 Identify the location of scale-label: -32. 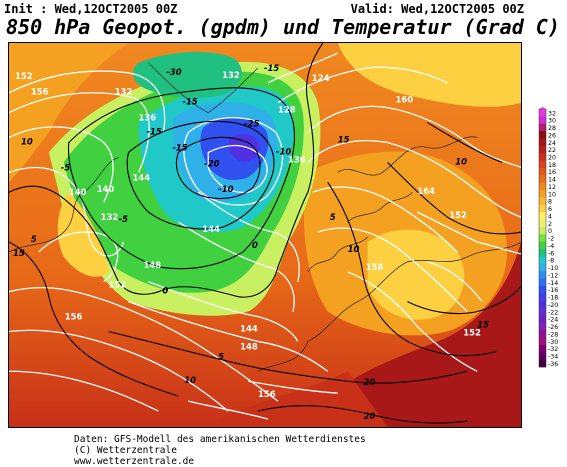
(553, 349).